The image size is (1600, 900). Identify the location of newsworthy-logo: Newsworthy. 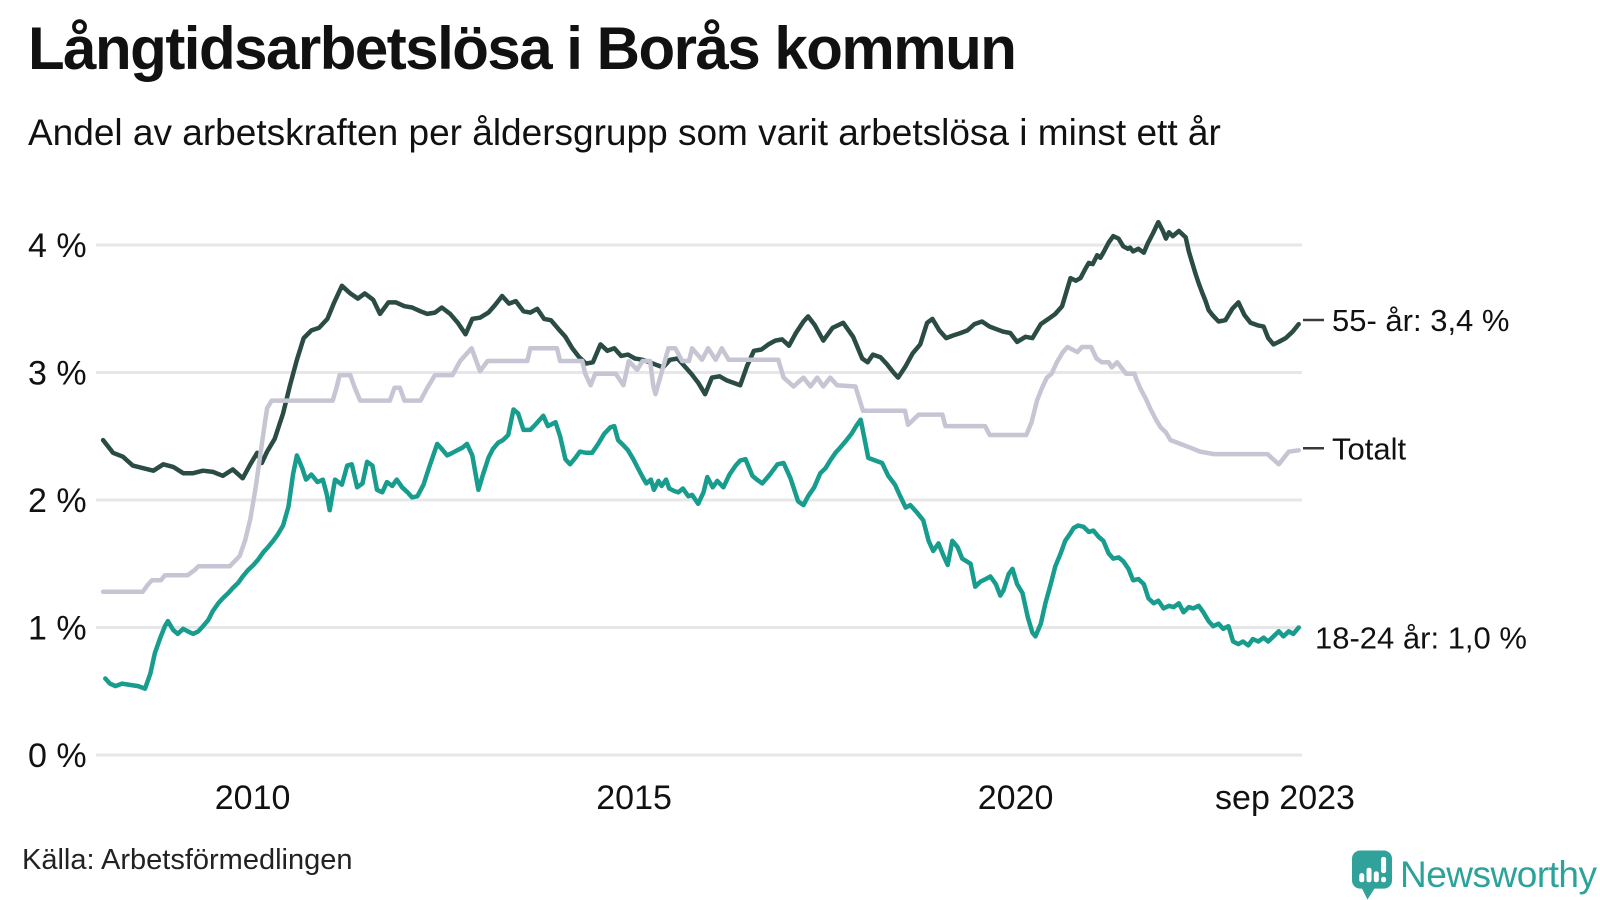
(1474, 875).